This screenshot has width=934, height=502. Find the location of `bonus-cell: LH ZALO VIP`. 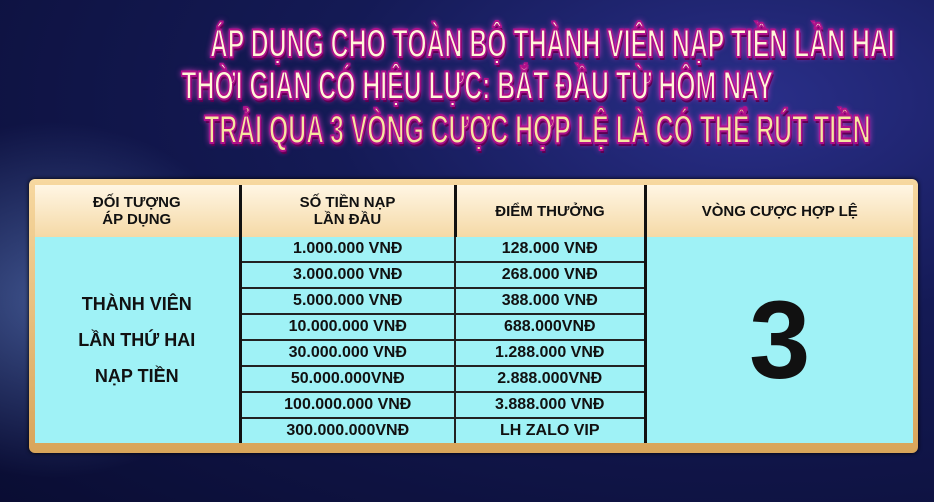

bonus-cell: LH ZALO VIP is located at coordinates (549, 430).